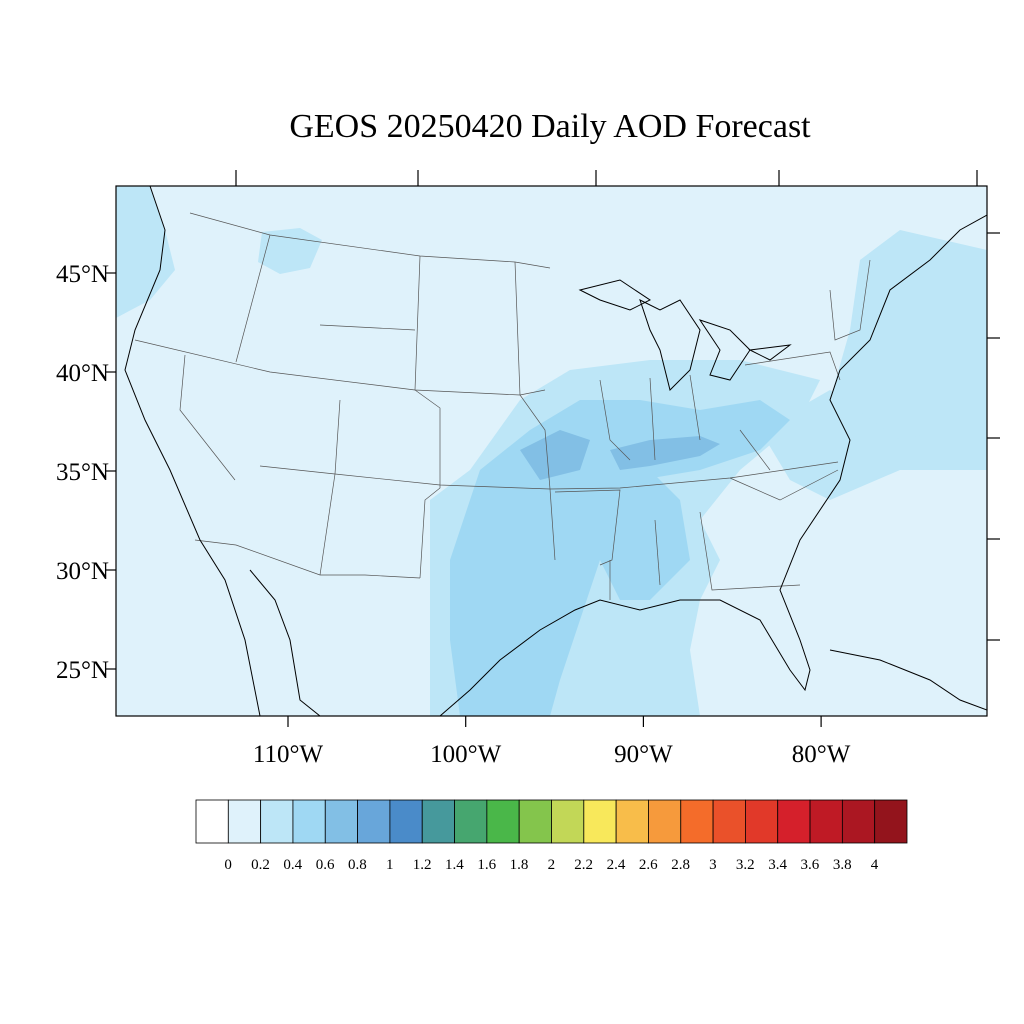 The width and height of the screenshot is (1024, 1024). I want to click on colorbar, so click(551, 821).